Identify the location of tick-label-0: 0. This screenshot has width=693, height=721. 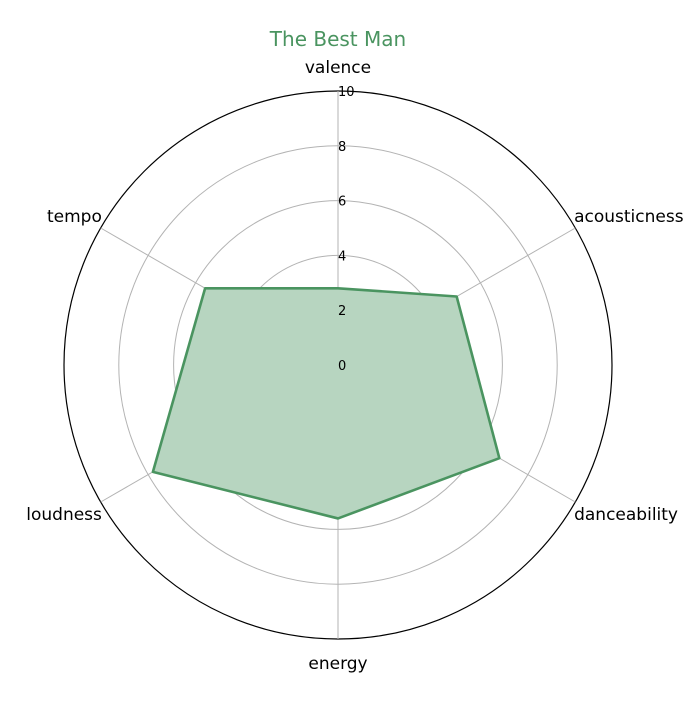
(342, 366).